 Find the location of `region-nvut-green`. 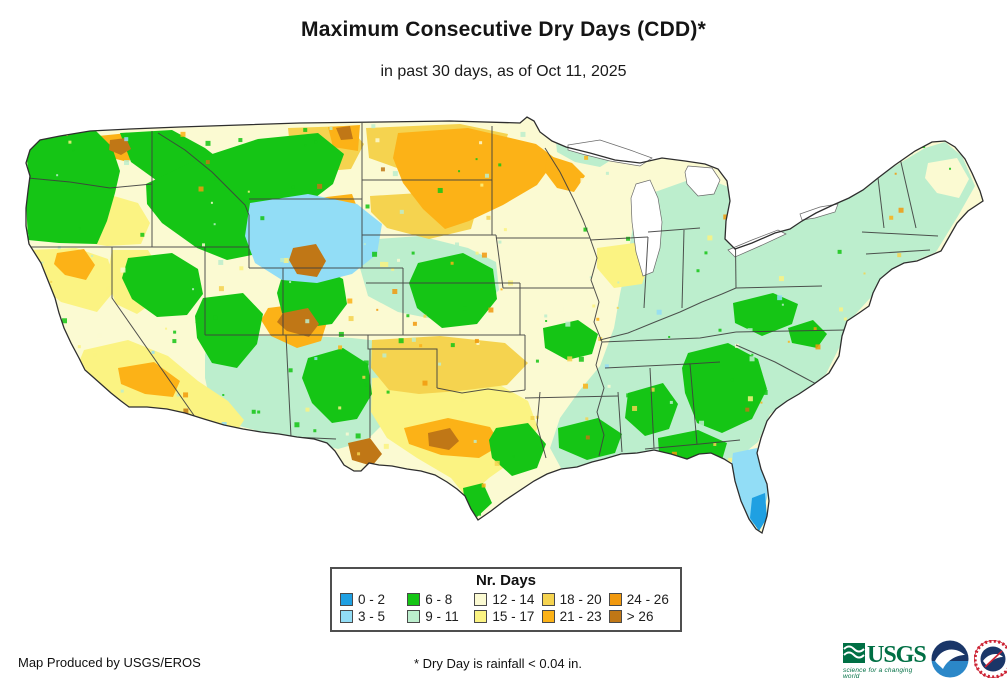

region-nvut-green is located at coordinates (229, 330).